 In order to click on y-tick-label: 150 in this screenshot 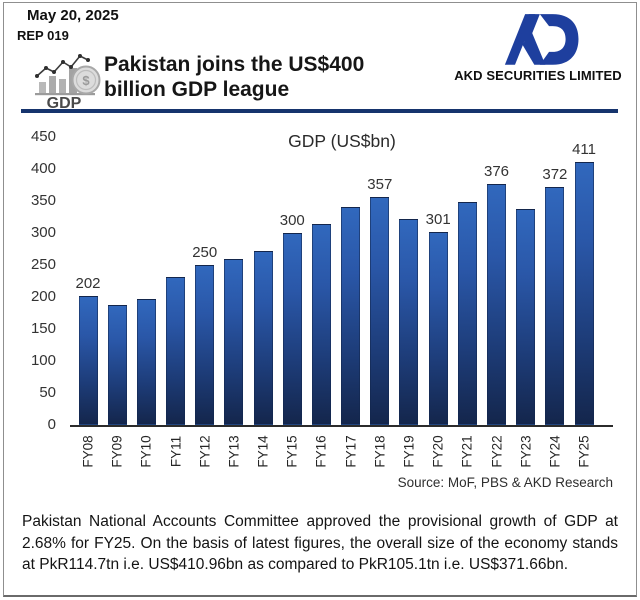, I will do `click(43, 328)`.